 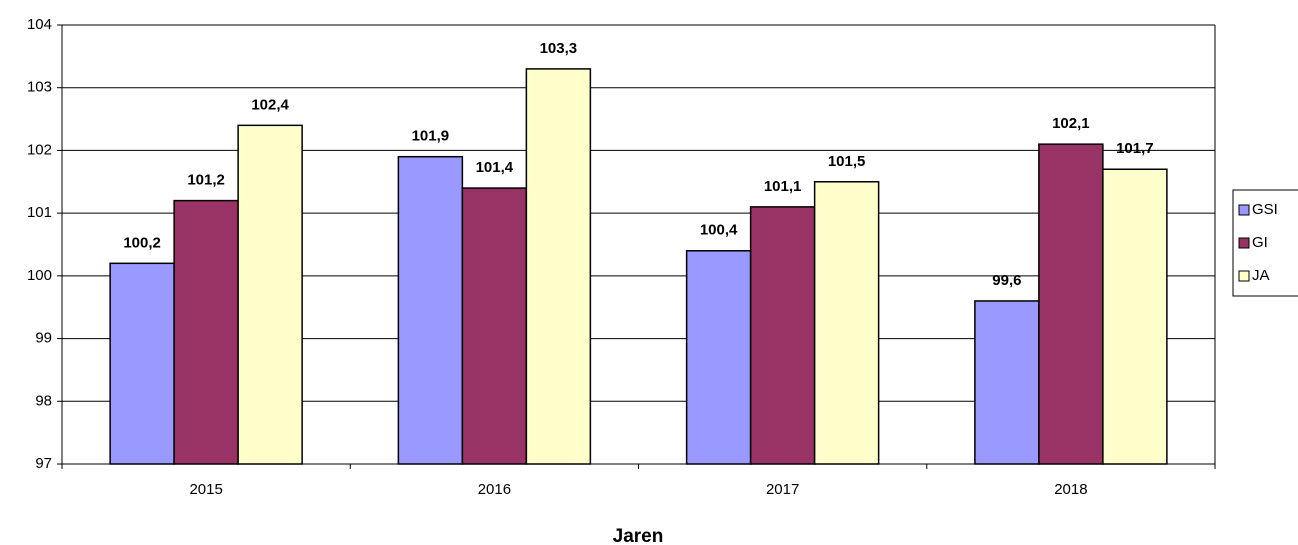 What do you see at coordinates (43, 463) in the screenshot?
I see `y-tick-label: 97` at bounding box center [43, 463].